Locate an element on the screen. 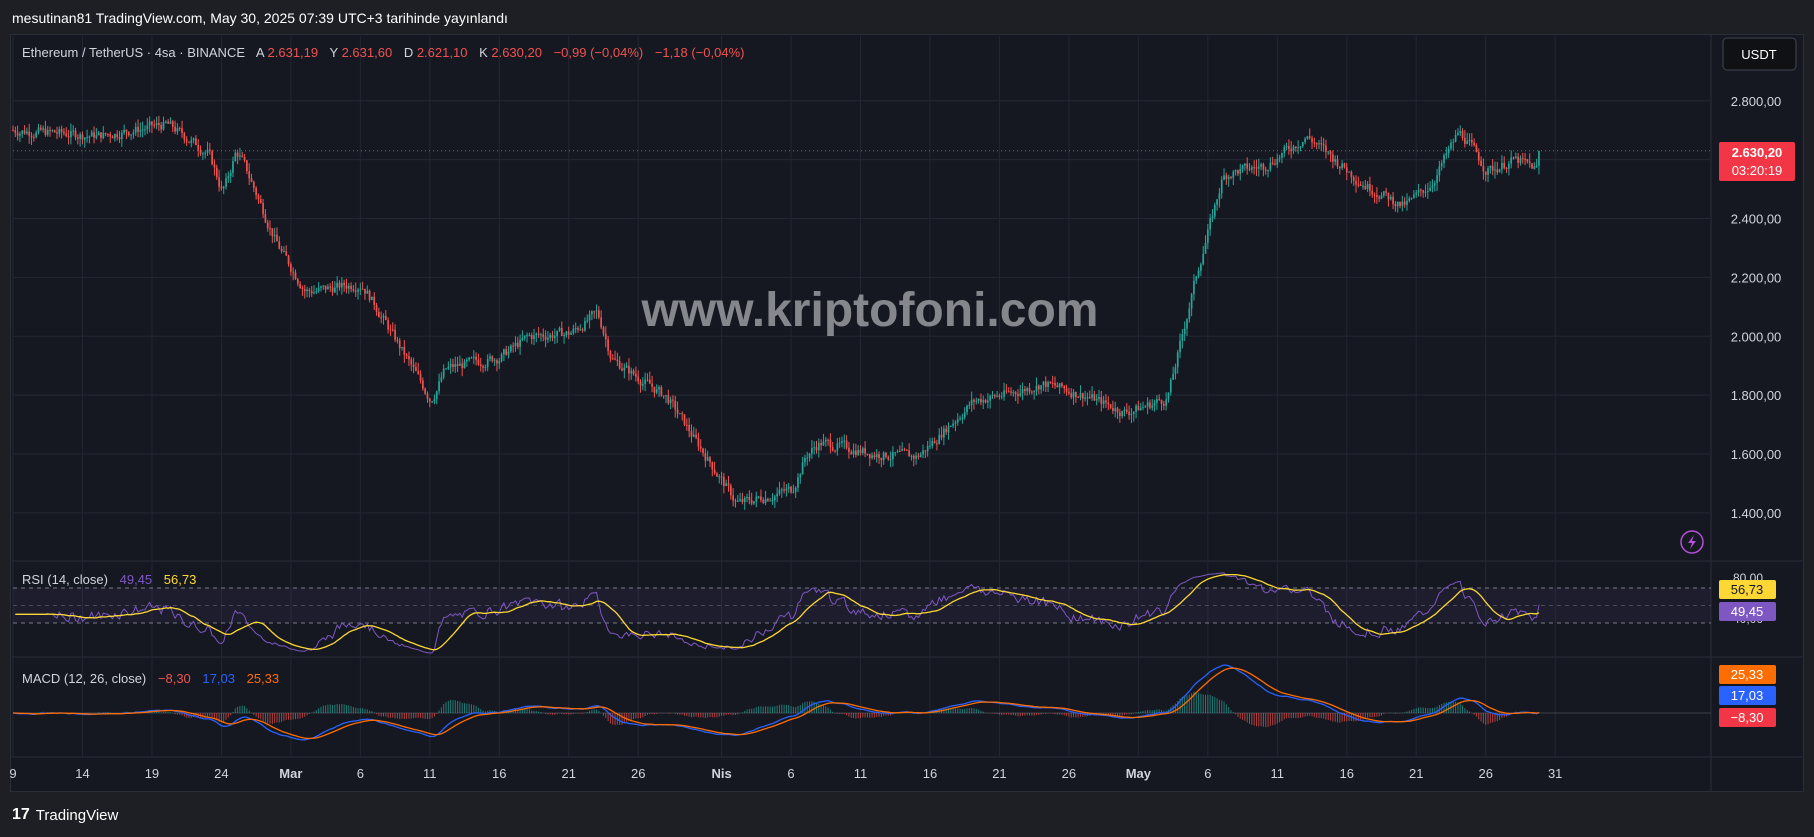 Image resolution: width=1814 pixels, height=837 pixels. rsi-value: 49,45 is located at coordinates (136, 579).